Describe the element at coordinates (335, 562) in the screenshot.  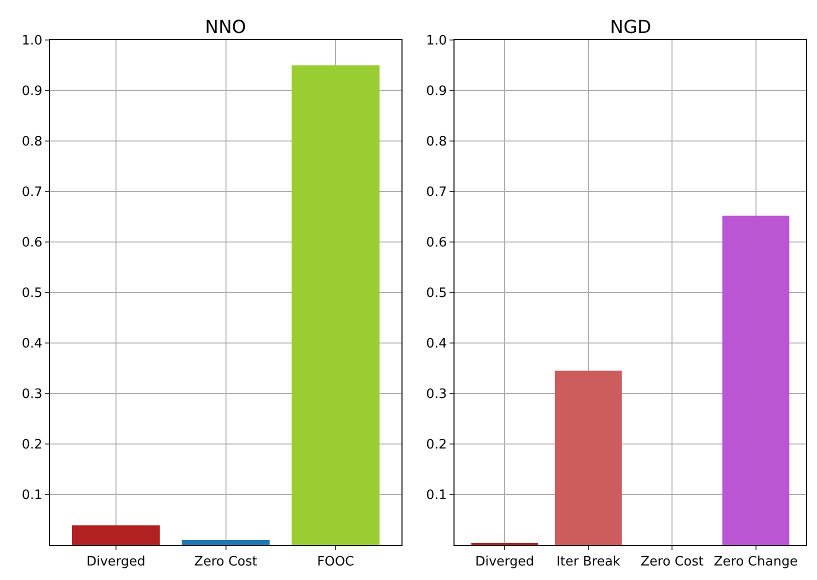
I see `x-tick-label: FOOC` at that location.